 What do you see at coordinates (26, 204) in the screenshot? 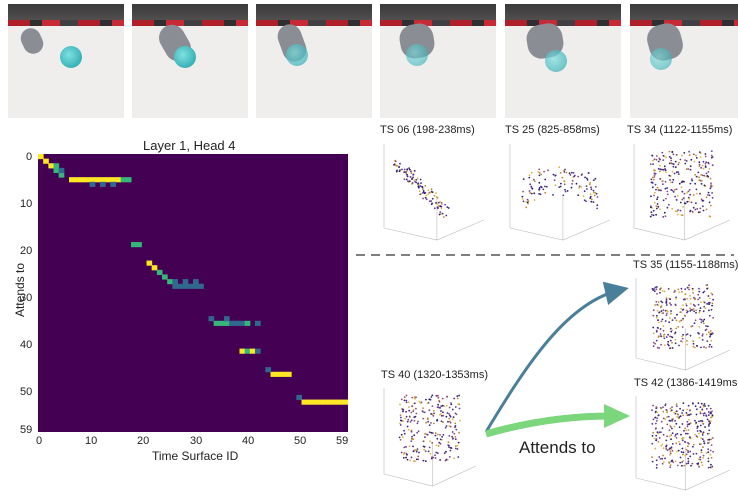
I see `y-tick: 10` at bounding box center [26, 204].